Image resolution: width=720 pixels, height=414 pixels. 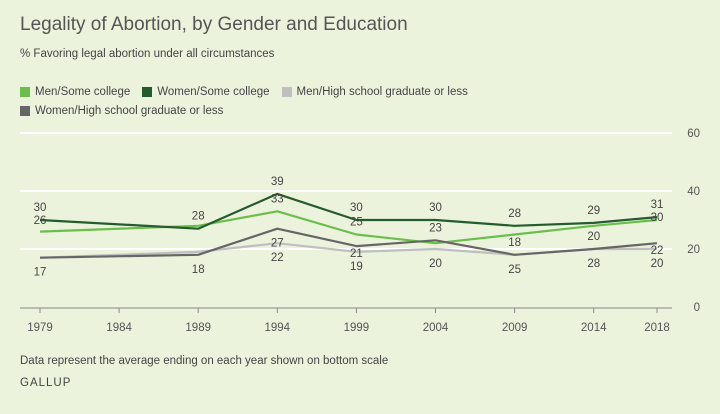 I want to click on x-tick-label: 2014, so click(x=594, y=328).